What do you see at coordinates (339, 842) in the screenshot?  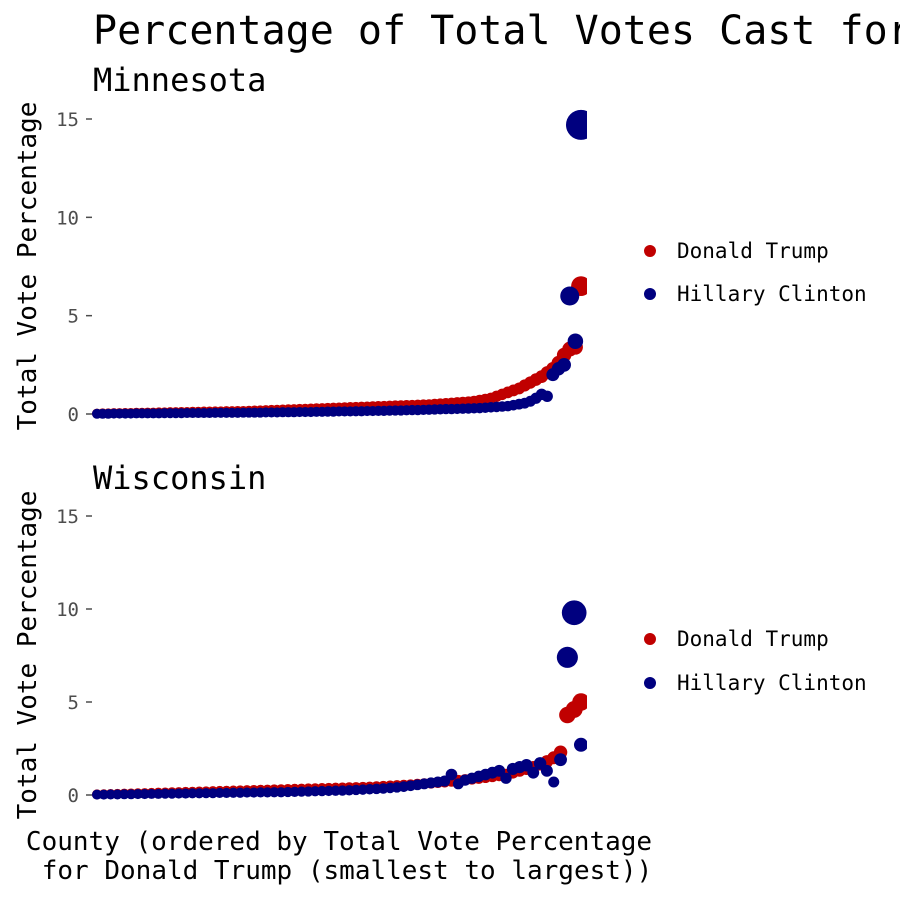 I see `x-axis-label-line1: County (ordered by Total Vote Percentage` at bounding box center [339, 842].